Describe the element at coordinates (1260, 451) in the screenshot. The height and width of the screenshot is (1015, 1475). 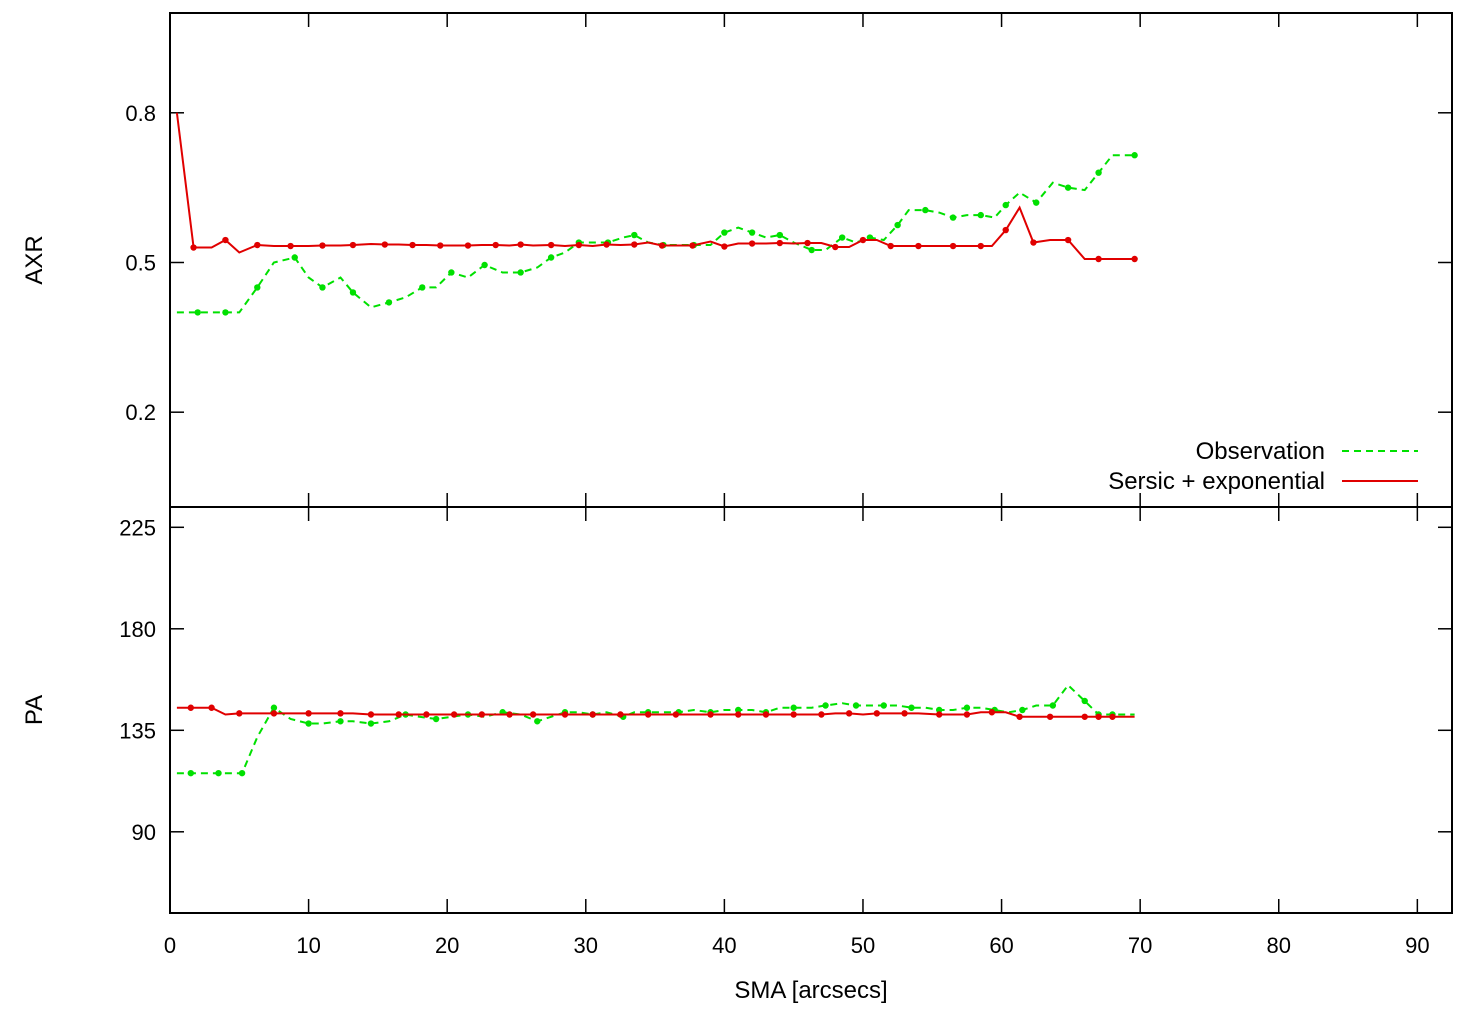
I see `legend-label: Observation` at that location.